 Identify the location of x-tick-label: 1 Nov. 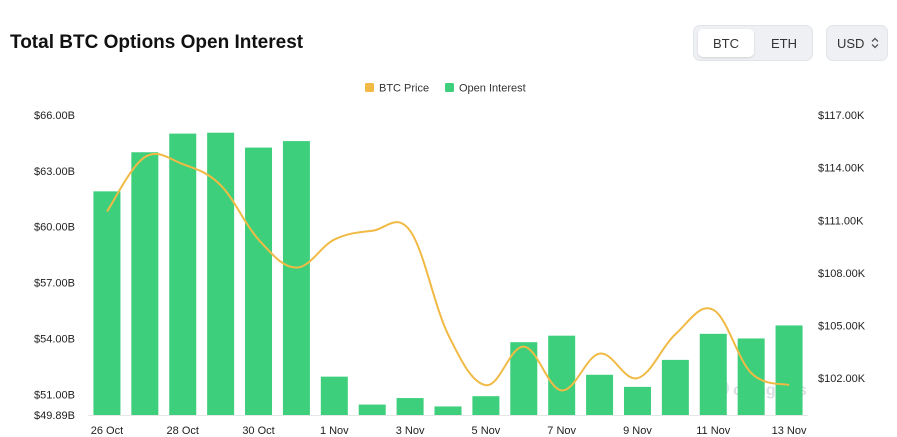
(334, 431).